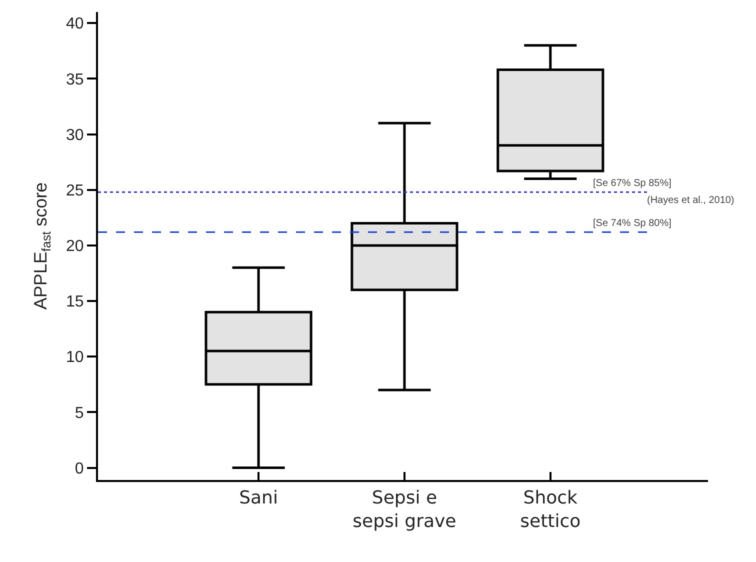 The image size is (756, 562). Describe the element at coordinates (690, 200) in the screenshot. I see `annotation: (Hayes et al., 2010)` at that location.